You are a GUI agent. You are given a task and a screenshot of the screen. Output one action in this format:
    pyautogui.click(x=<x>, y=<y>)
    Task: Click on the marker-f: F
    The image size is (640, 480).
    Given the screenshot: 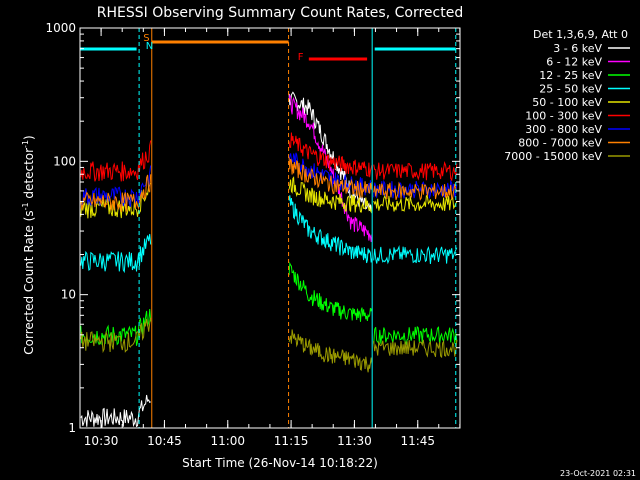 What is the action you would take?
    pyautogui.click(x=301, y=57)
    